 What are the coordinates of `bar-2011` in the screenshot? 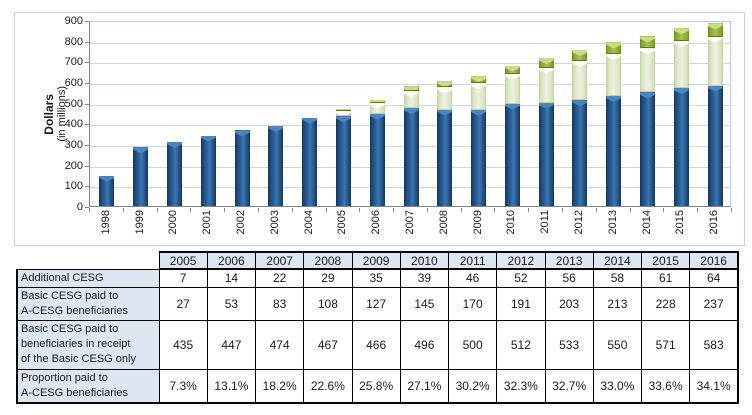 It's located at (546, 132).